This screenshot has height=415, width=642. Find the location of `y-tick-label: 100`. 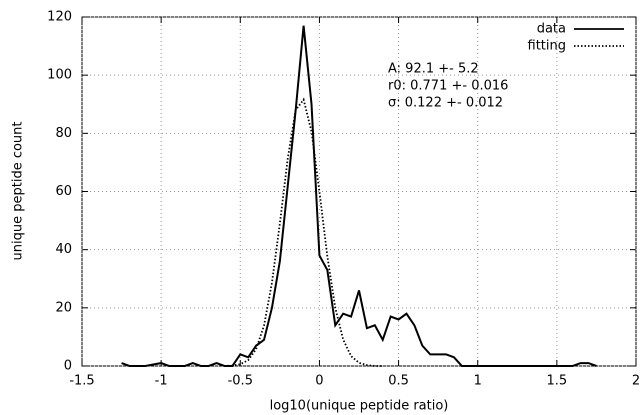

y-tick-label: 100 is located at coordinates (59, 75).